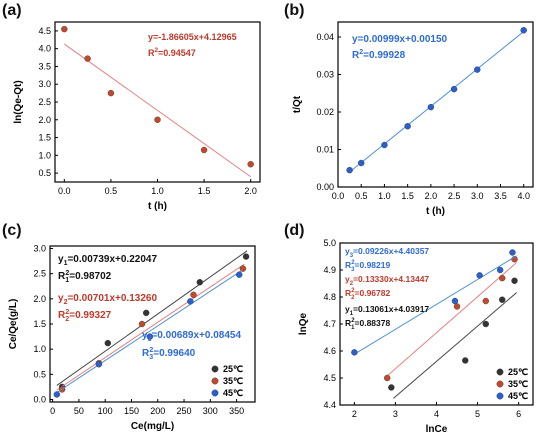  I want to click on x-tick-label: 350, so click(236, 411).